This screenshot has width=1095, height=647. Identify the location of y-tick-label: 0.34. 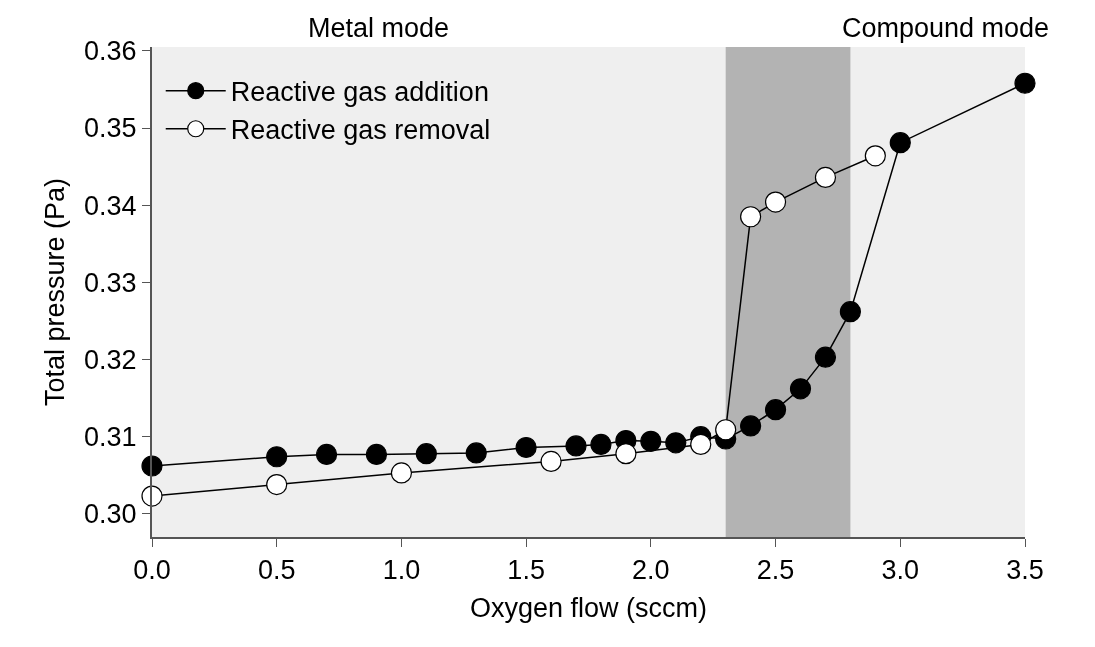
(110, 205).